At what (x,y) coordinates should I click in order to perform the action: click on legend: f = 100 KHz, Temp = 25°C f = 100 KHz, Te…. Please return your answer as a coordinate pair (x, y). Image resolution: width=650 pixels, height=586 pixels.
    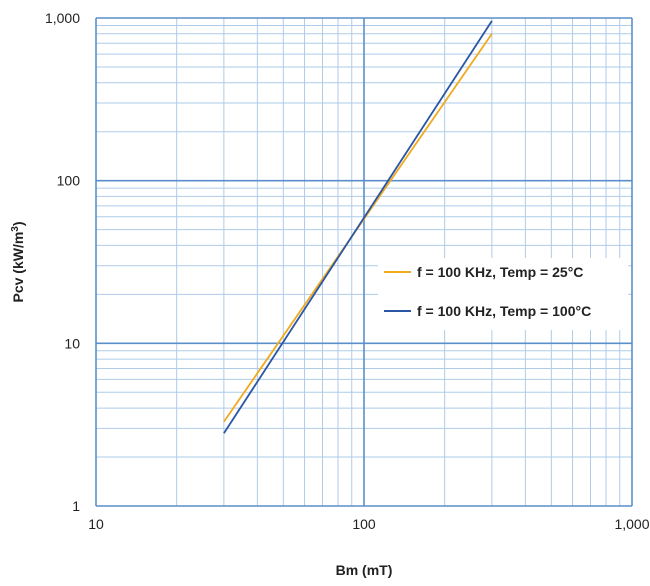
    Looking at the image, I should click on (503, 294).